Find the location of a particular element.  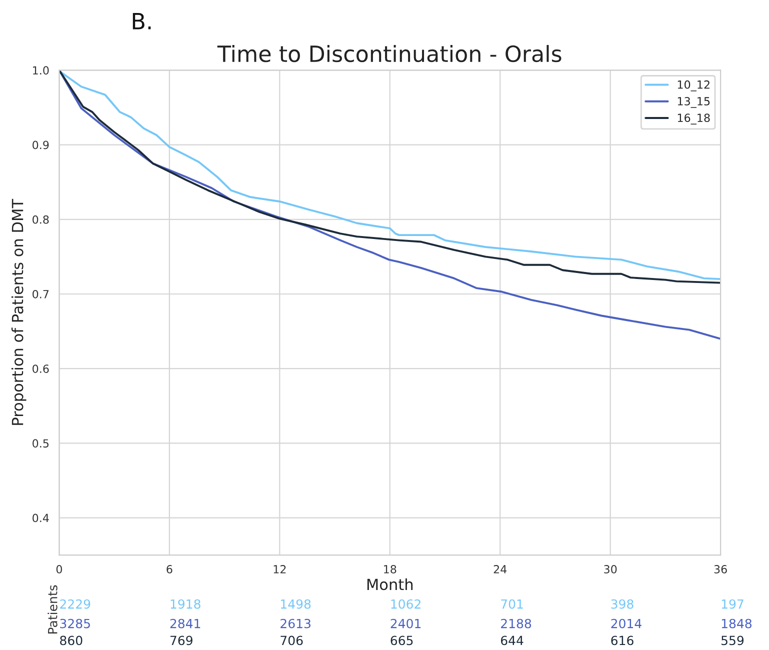

y-tick-label: 0.8 is located at coordinates (40, 219).